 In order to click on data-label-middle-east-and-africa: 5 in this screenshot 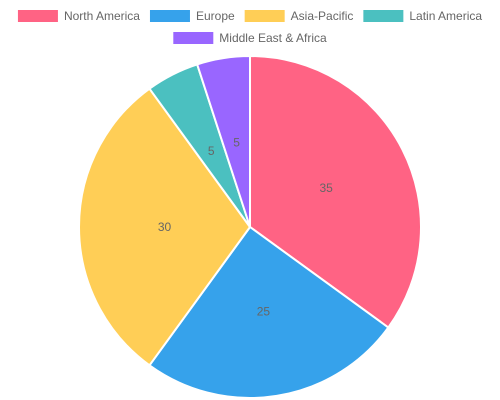, I will do `click(236, 143)`.